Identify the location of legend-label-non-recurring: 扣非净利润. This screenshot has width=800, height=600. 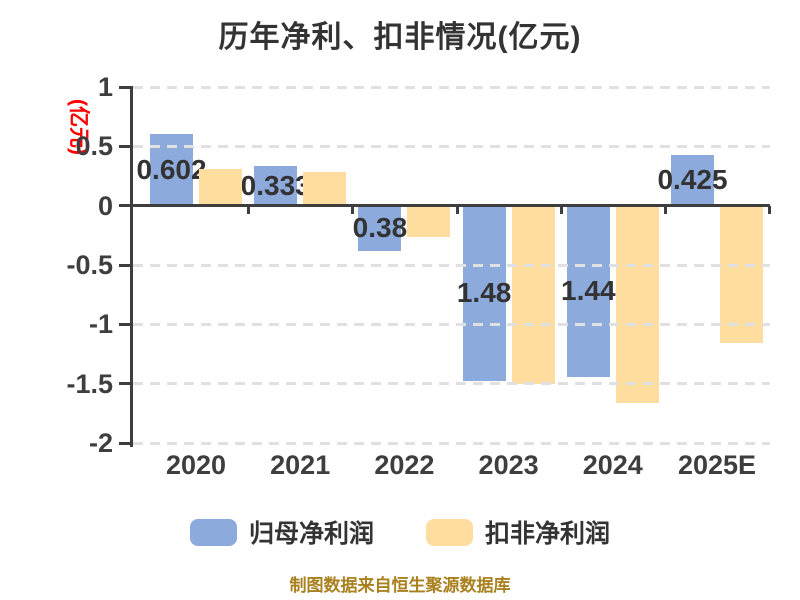
(548, 534).